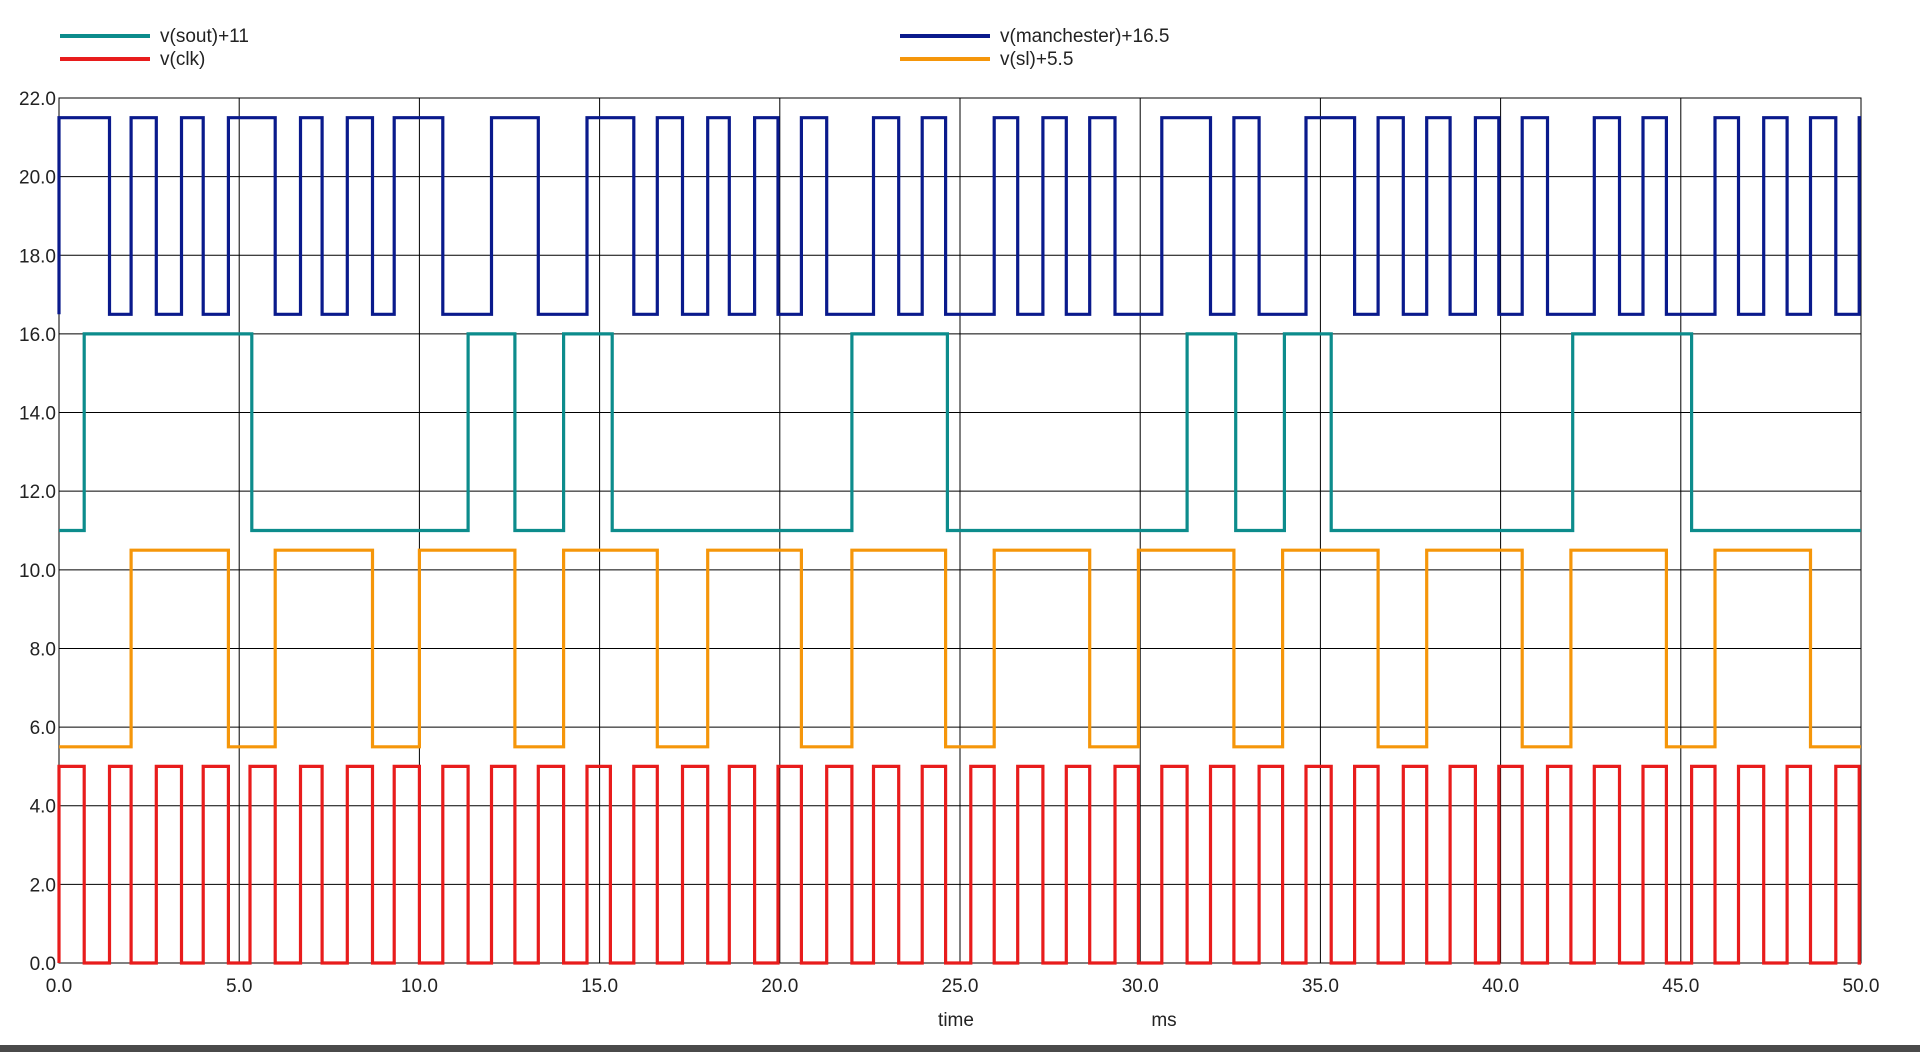 Image resolution: width=1920 pixels, height=1052 pixels. I want to click on y-tick-label: 16.0, so click(37, 335).